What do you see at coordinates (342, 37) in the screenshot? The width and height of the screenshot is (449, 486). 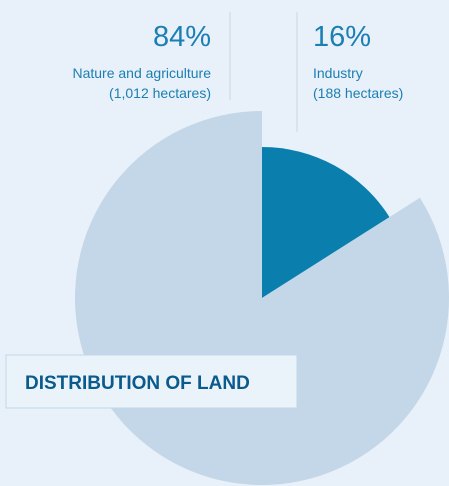 I see `value-label: 16%` at bounding box center [342, 37].